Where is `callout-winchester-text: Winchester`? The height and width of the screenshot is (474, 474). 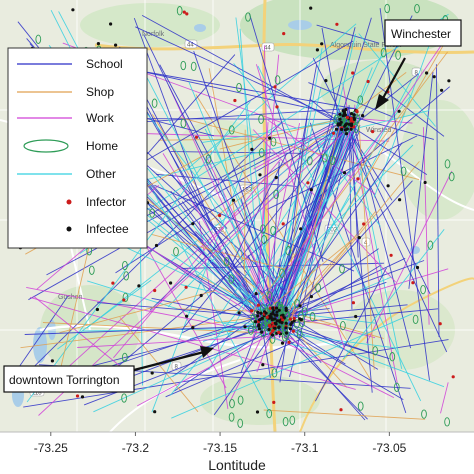
callout-winchester-text: Winchester is located at coordinates (421, 34).